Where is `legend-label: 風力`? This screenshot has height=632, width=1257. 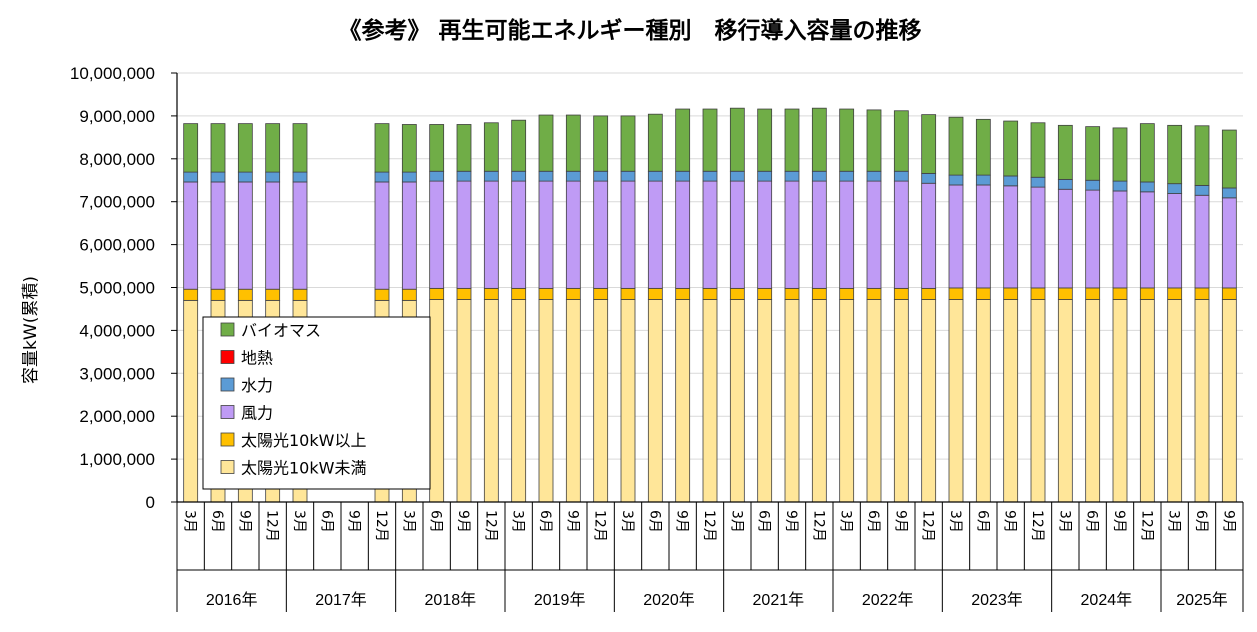 legend-label: 風力 is located at coordinates (257, 413).